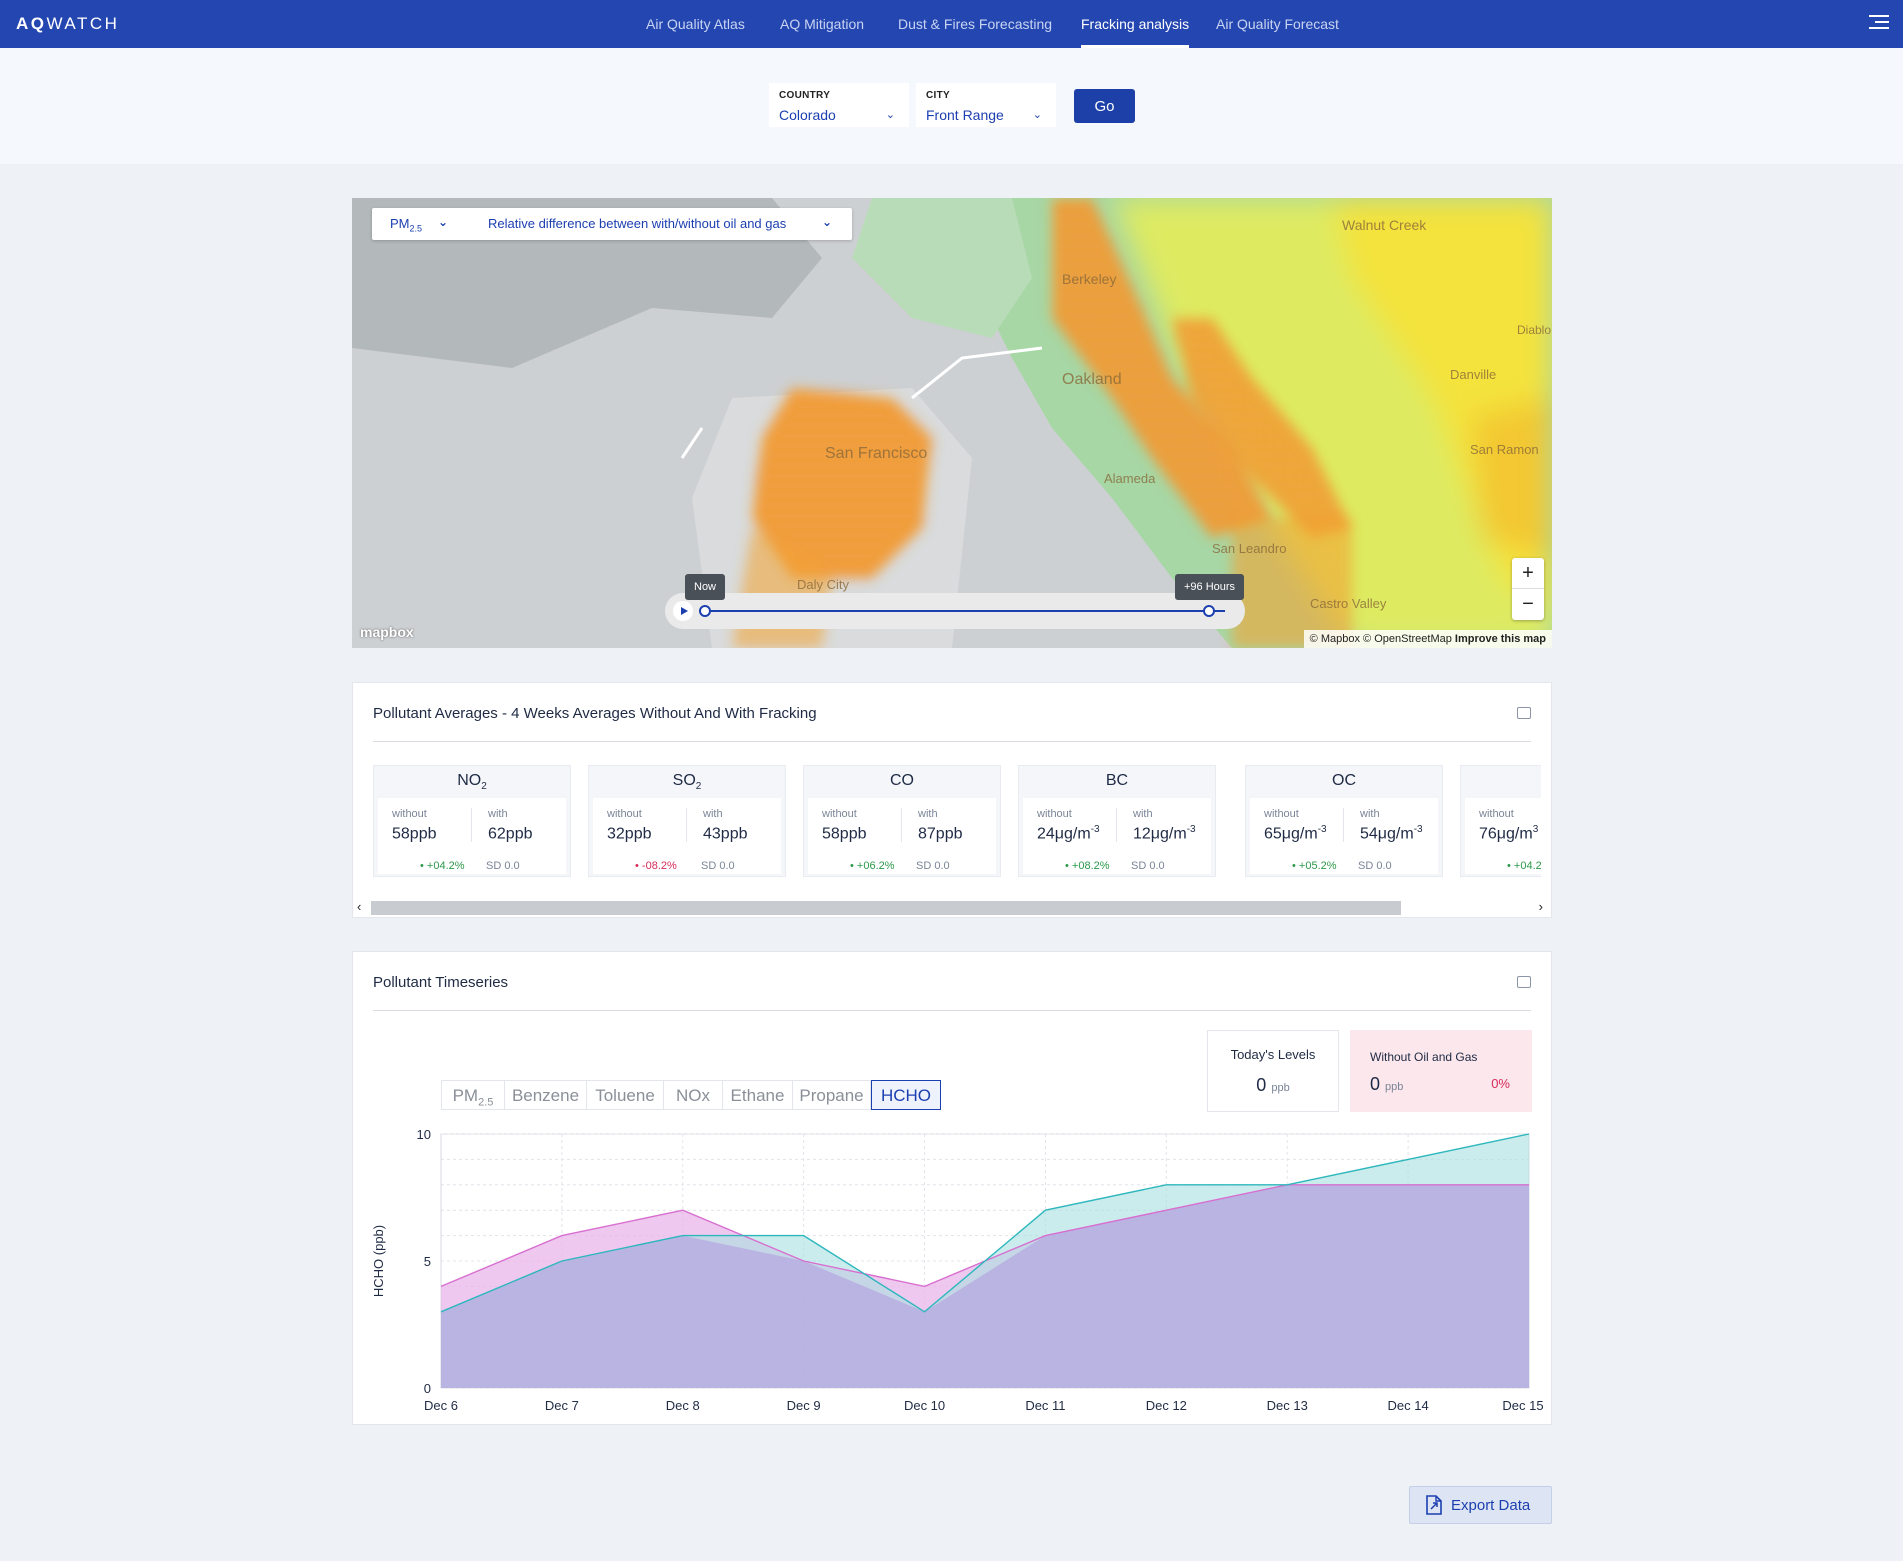 This screenshot has width=1903, height=1561. Describe the element at coordinates (876, 453) in the screenshot. I see `map-label-san-francisco: San Francisco` at that location.